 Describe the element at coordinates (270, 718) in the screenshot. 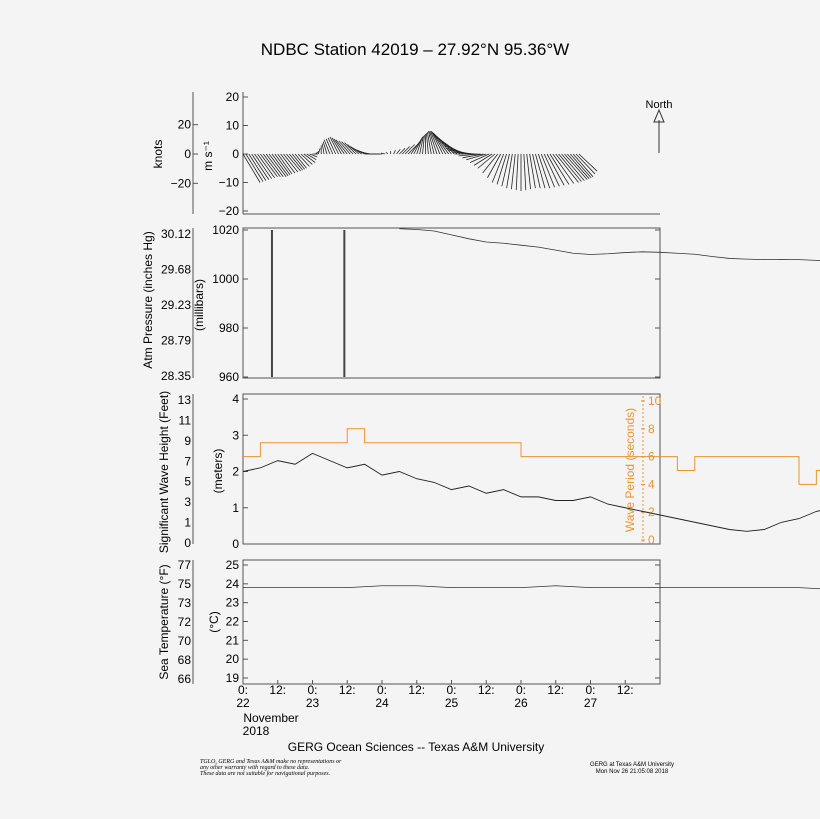

I see `month-label: November` at that location.